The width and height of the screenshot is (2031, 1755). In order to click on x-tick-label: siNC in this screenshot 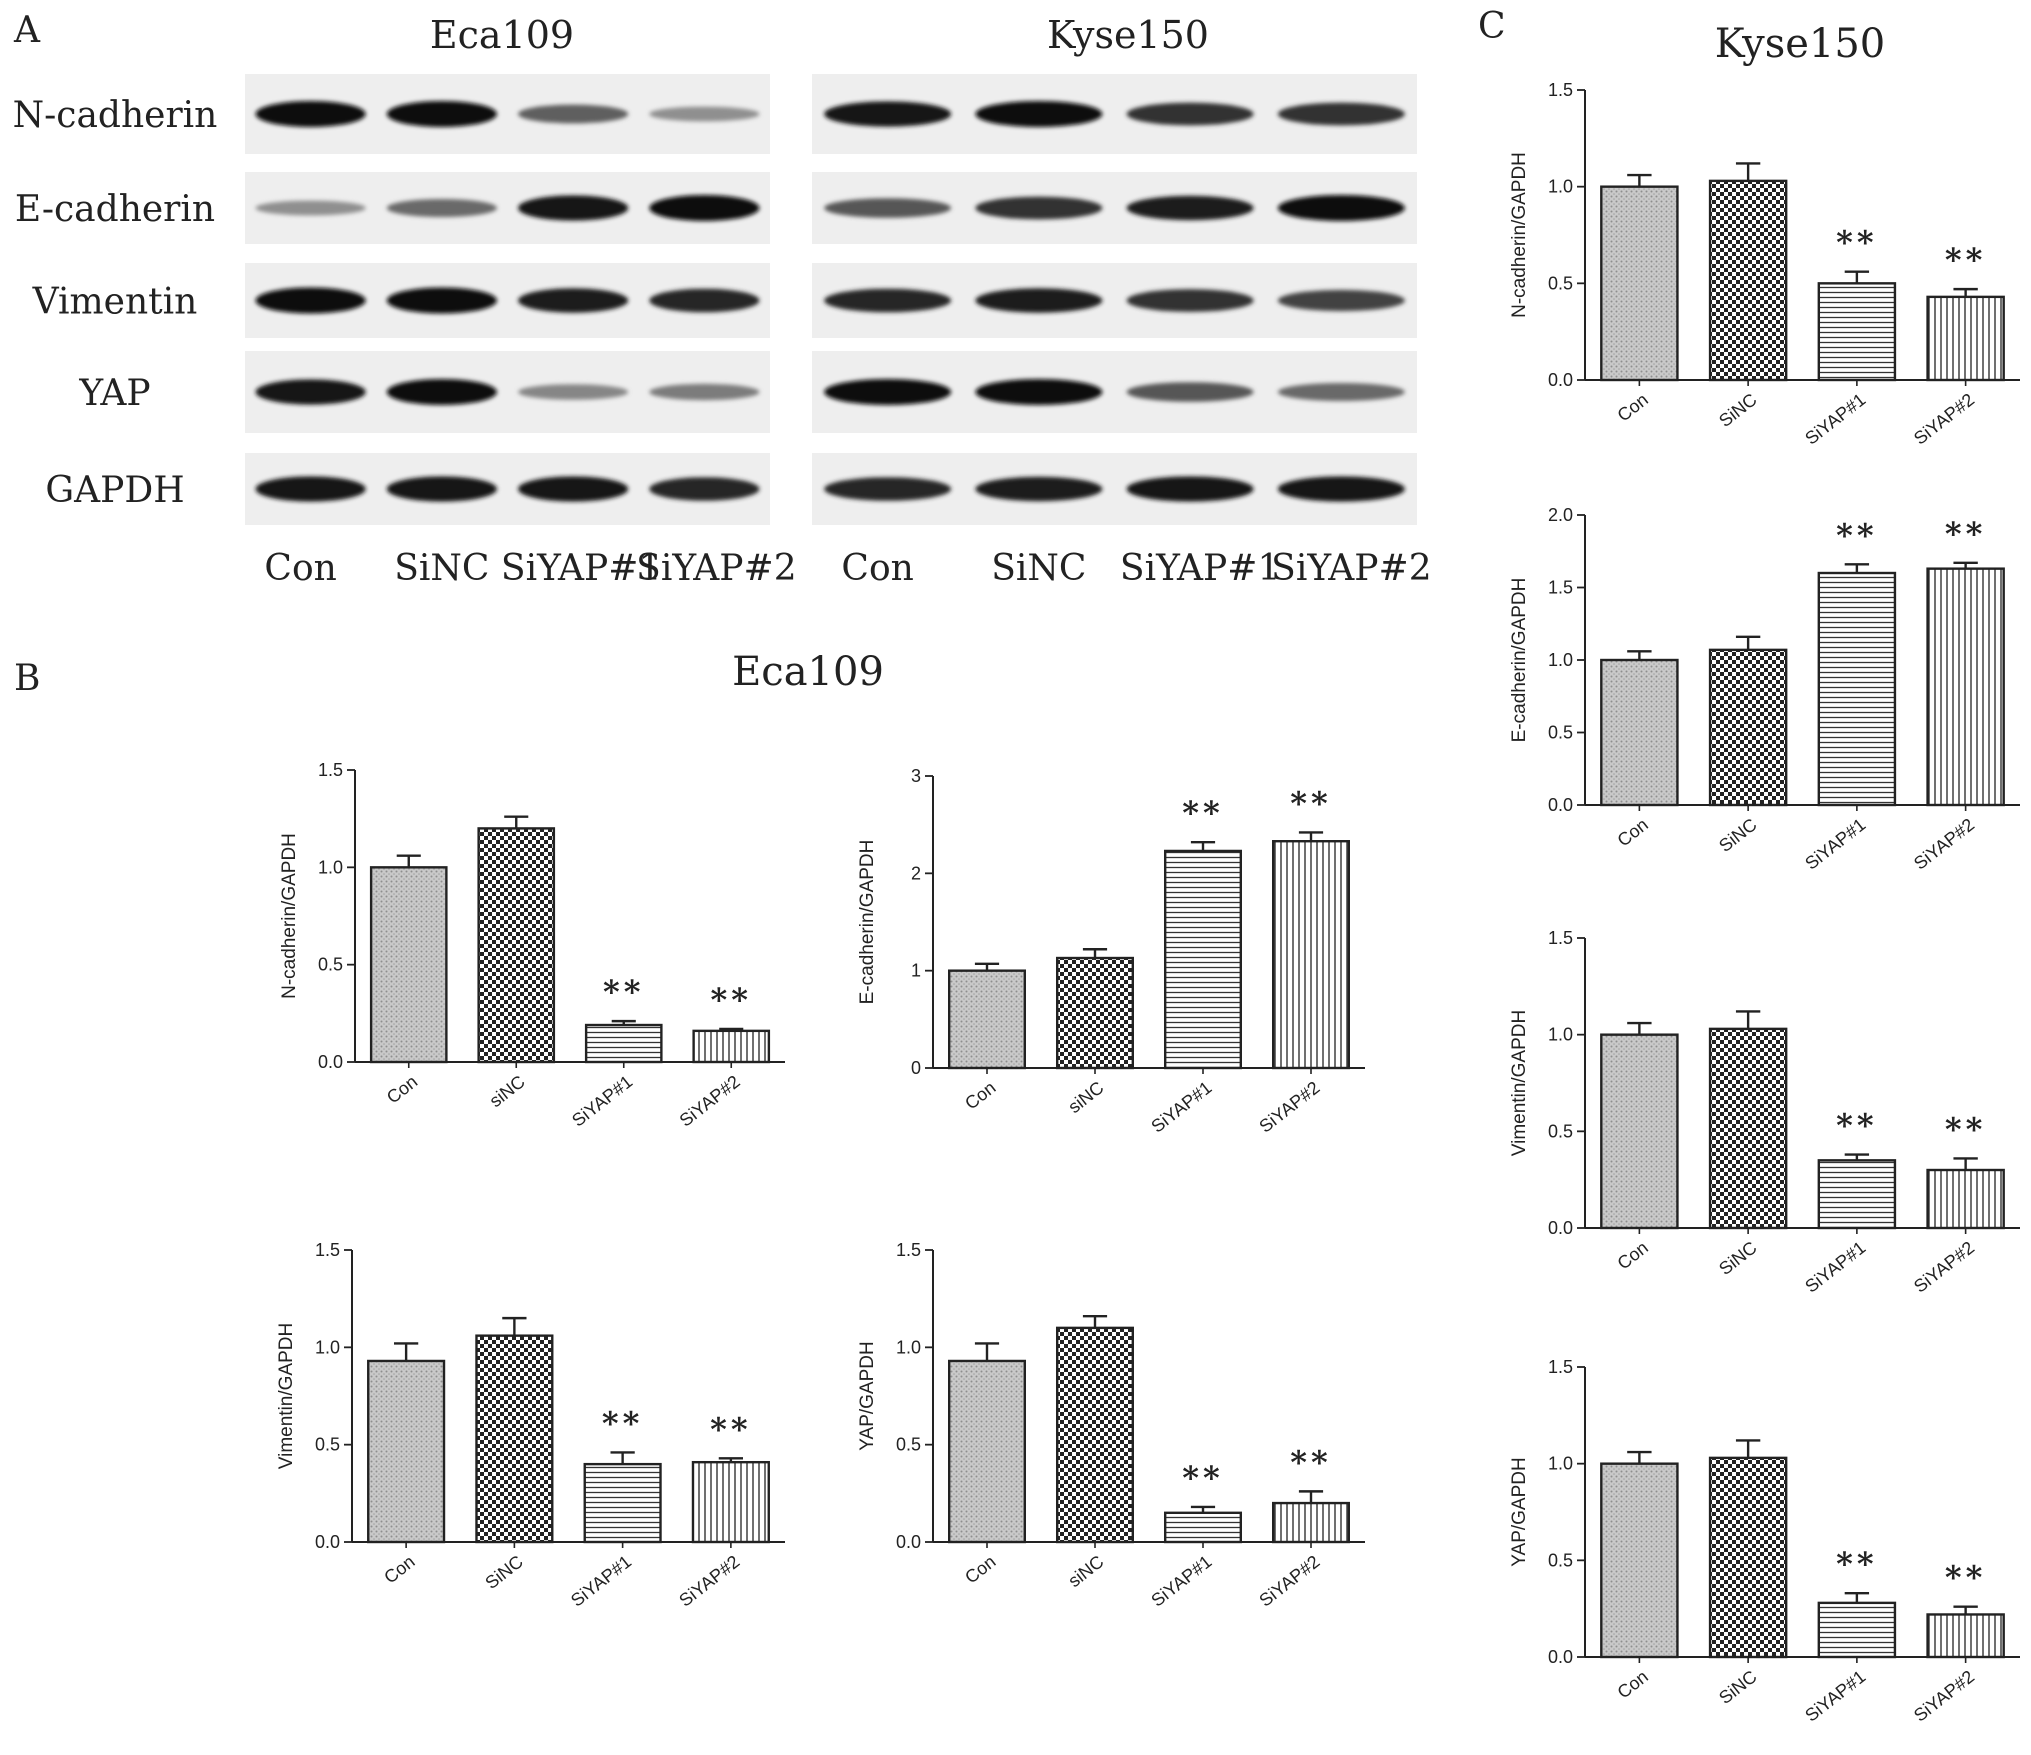, I will do `click(1085, 1571)`.